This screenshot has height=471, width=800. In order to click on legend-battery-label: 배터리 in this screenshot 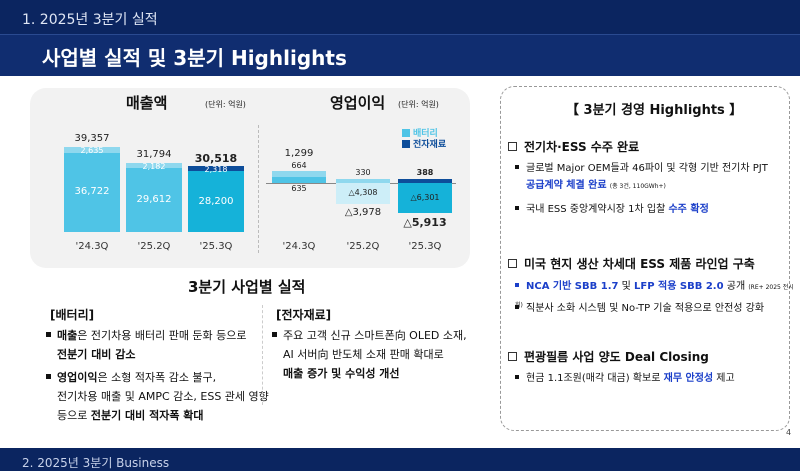, I will do `click(425, 134)`.